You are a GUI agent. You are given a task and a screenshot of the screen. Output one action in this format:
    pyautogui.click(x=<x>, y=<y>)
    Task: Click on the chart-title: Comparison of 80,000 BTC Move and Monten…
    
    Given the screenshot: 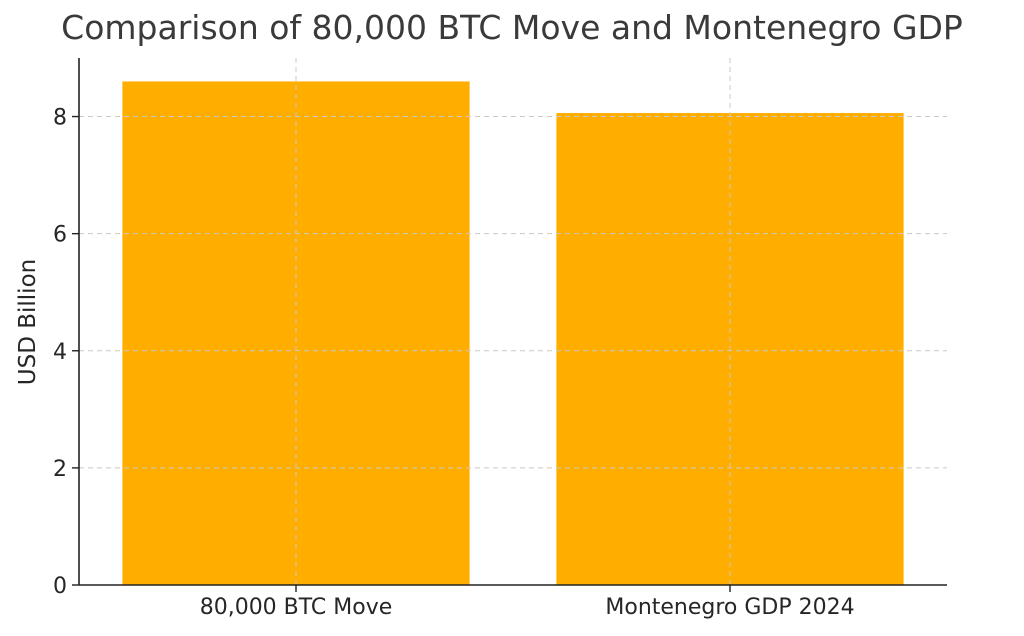 What is the action you would take?
    pyautogui.click(x=512, y=27)
    